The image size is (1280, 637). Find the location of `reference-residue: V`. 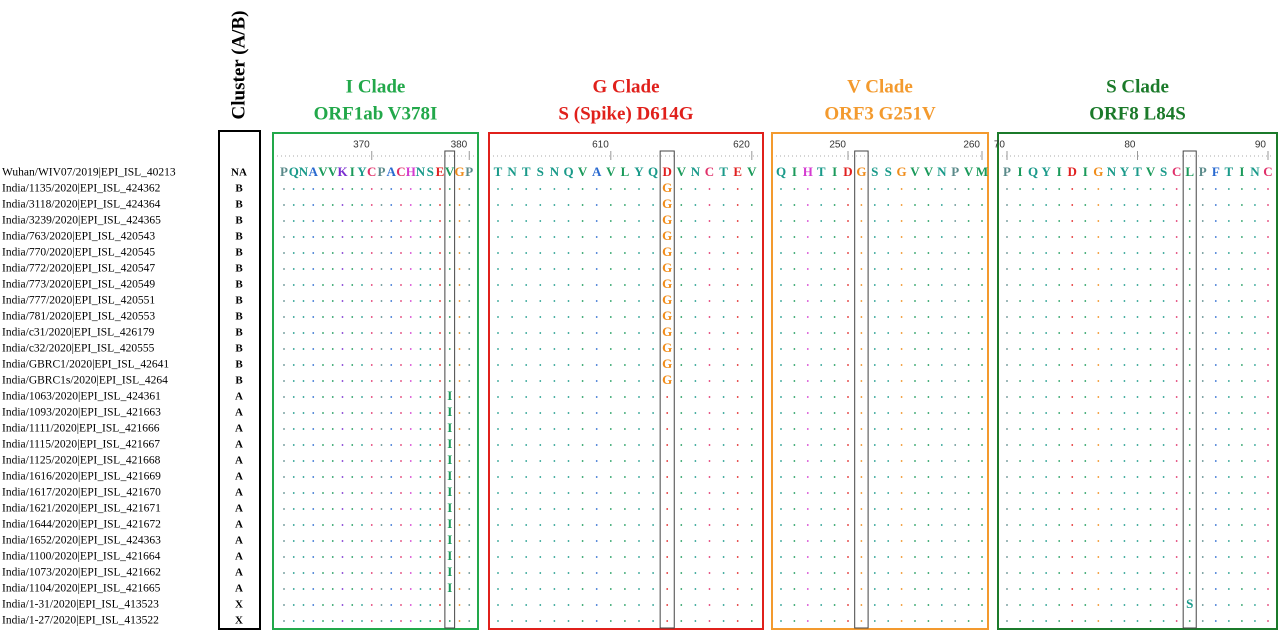

reference-residue: V is located at coordinates (969, 171).